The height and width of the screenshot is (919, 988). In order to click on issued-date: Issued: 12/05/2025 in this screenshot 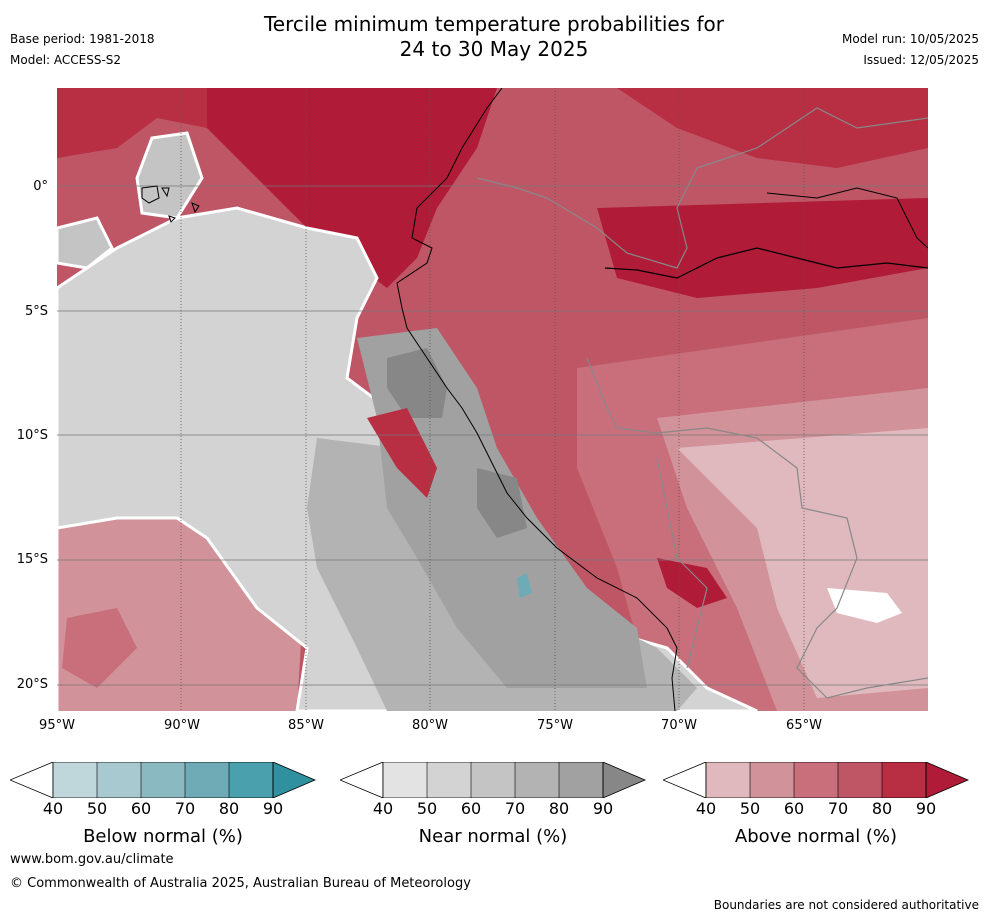, I will do `click(921, 60)`.